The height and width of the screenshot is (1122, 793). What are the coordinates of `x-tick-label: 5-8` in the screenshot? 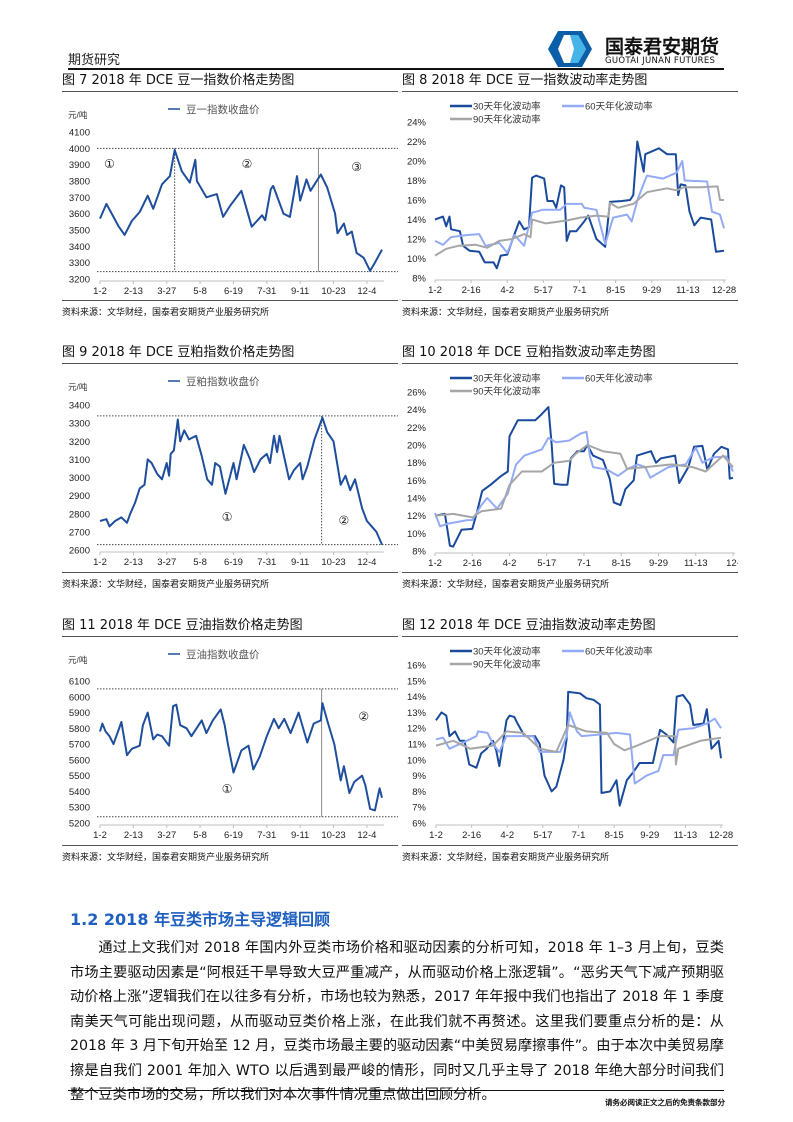 It's located at (200, 291).